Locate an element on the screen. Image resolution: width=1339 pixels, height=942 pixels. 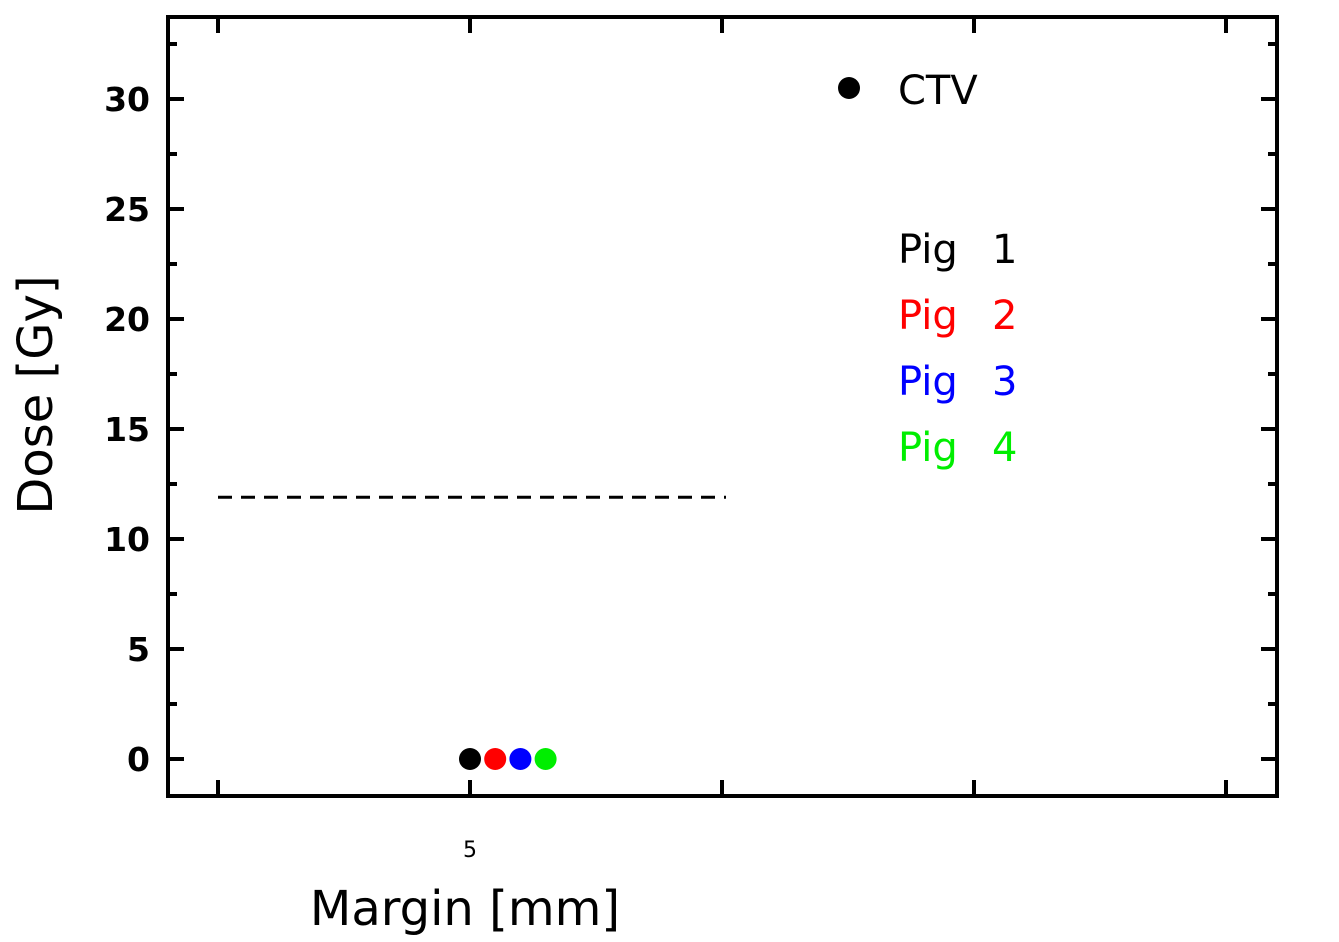
y-tick-label: 10 is located at coordinates (127, 539).